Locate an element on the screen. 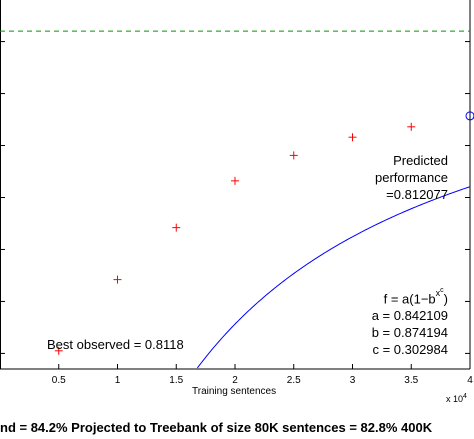 The height and width of the screenshot is (439, 474). predicted-line-2: performance is located at coordinates (411, 177).